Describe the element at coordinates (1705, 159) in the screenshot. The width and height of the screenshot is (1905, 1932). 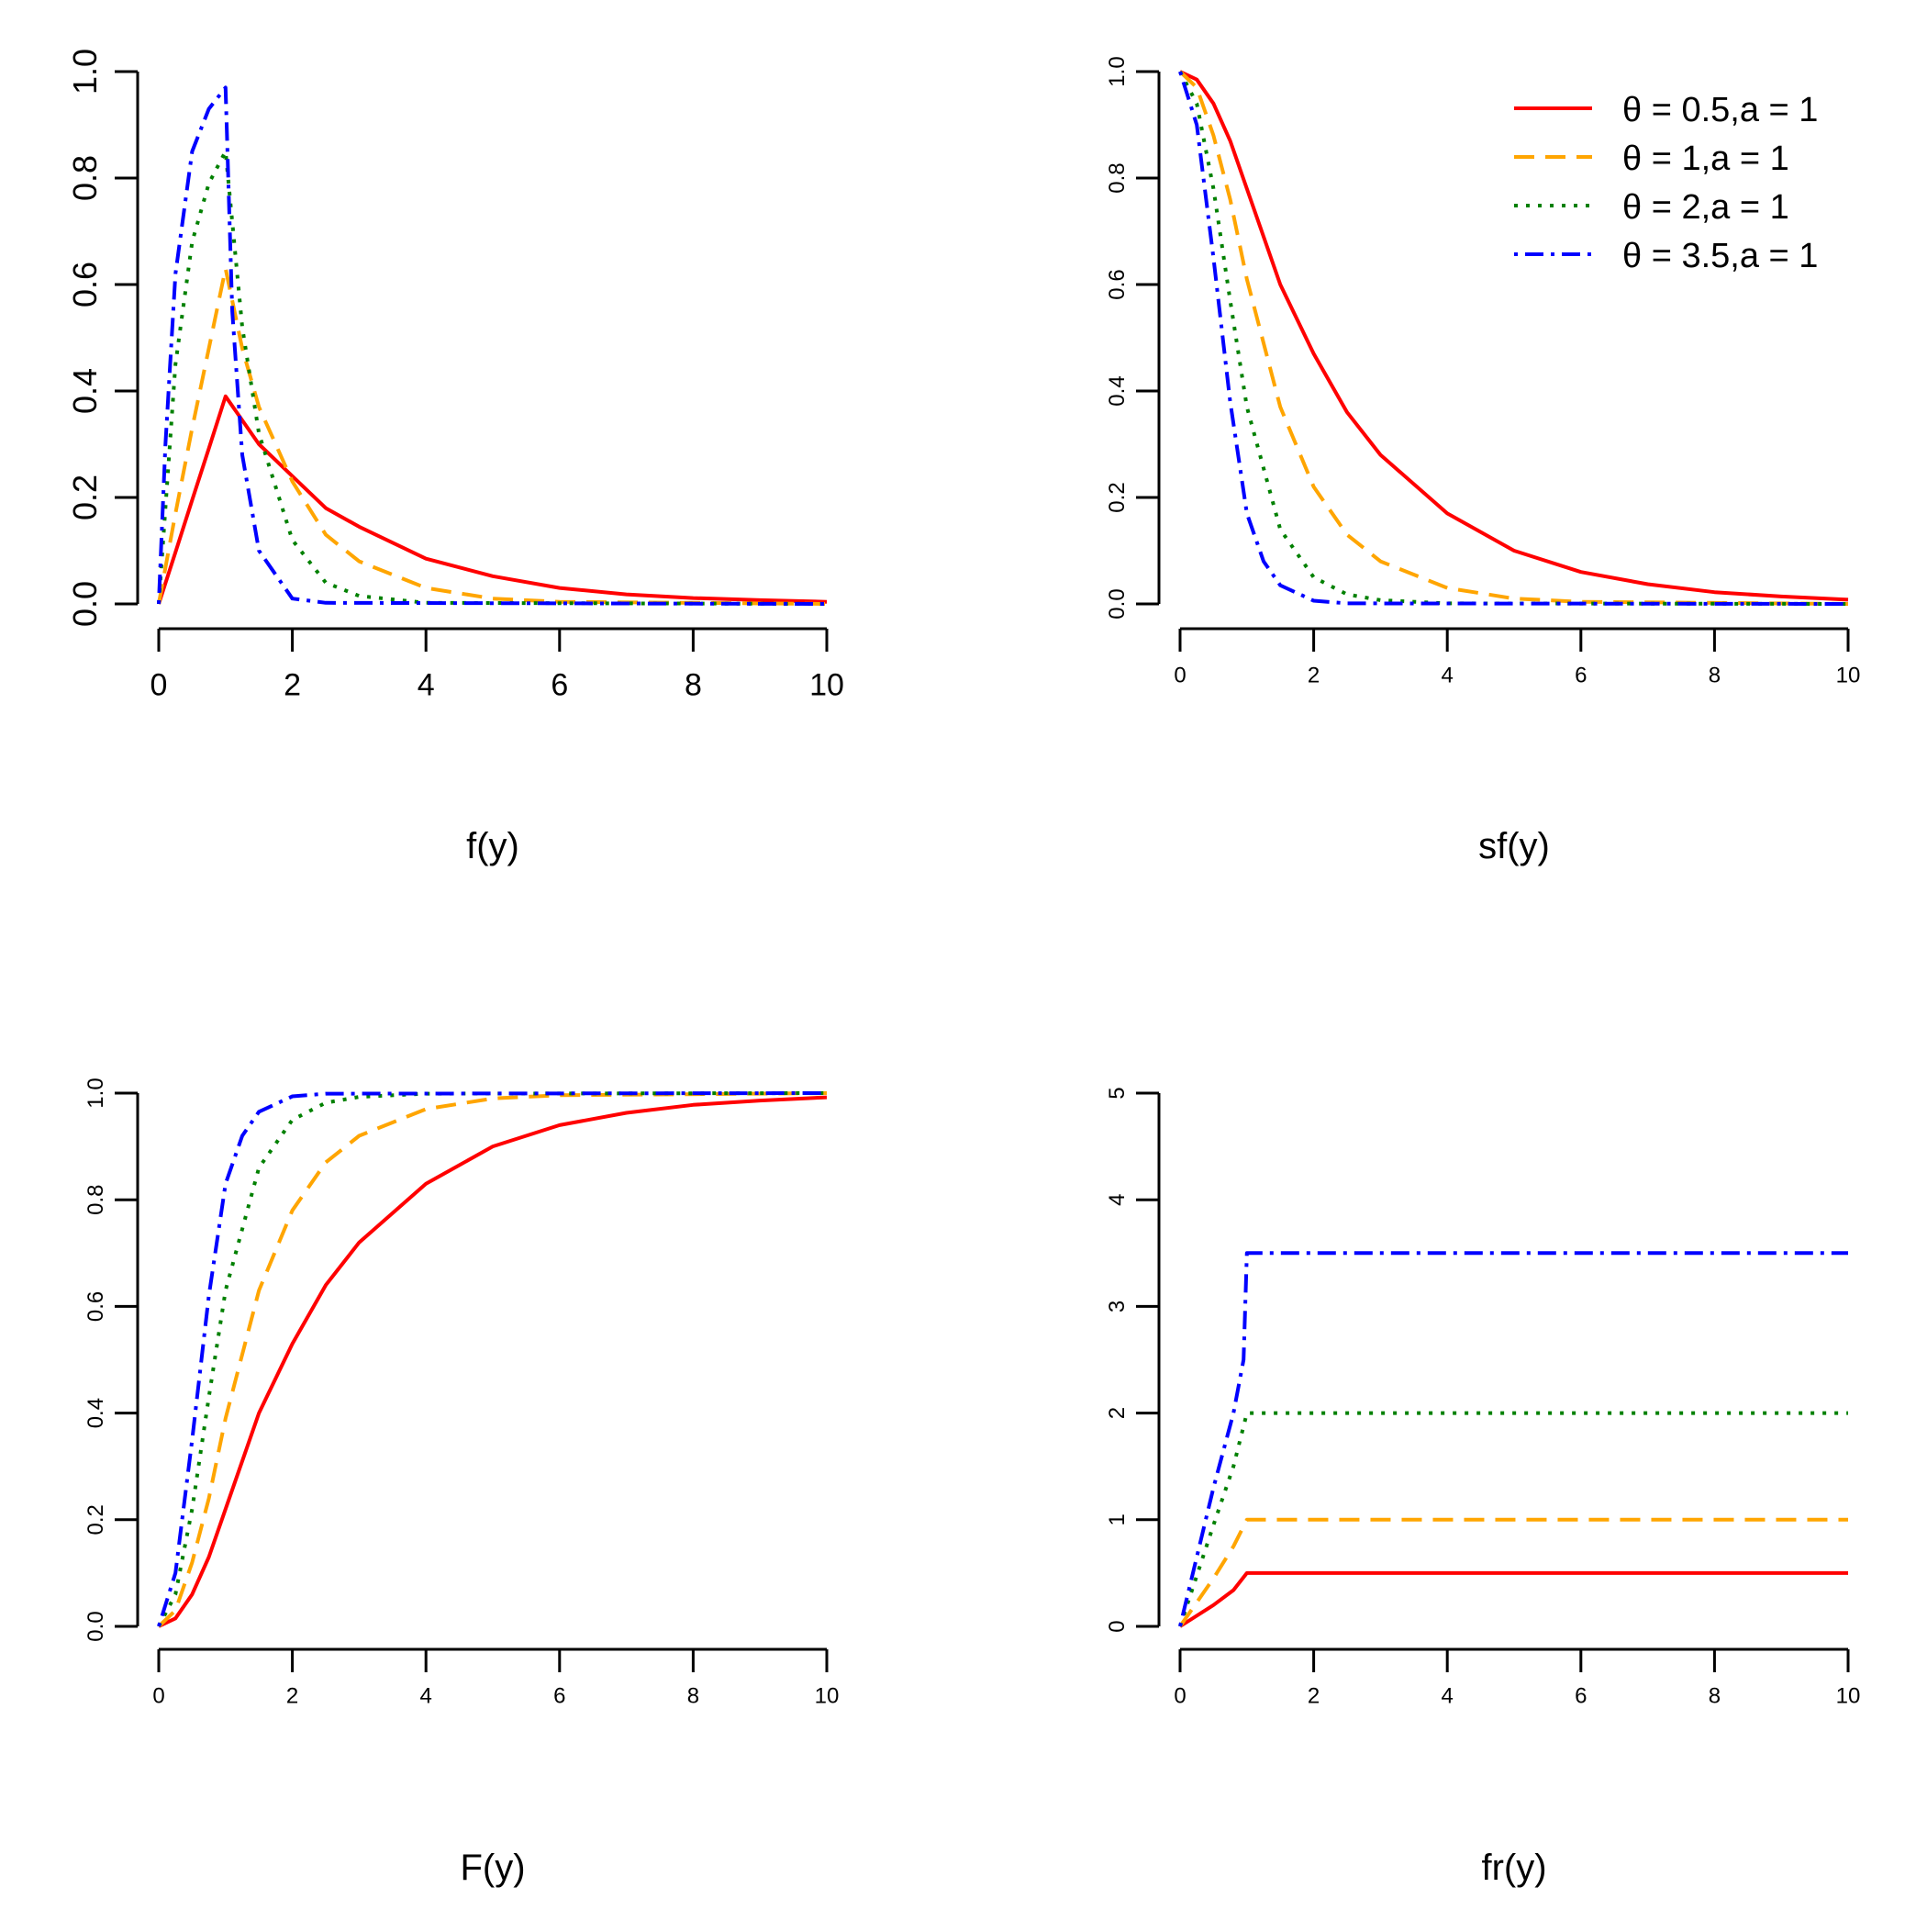
I see `legend-entry-label: θ = 1,a = 1` at that location.